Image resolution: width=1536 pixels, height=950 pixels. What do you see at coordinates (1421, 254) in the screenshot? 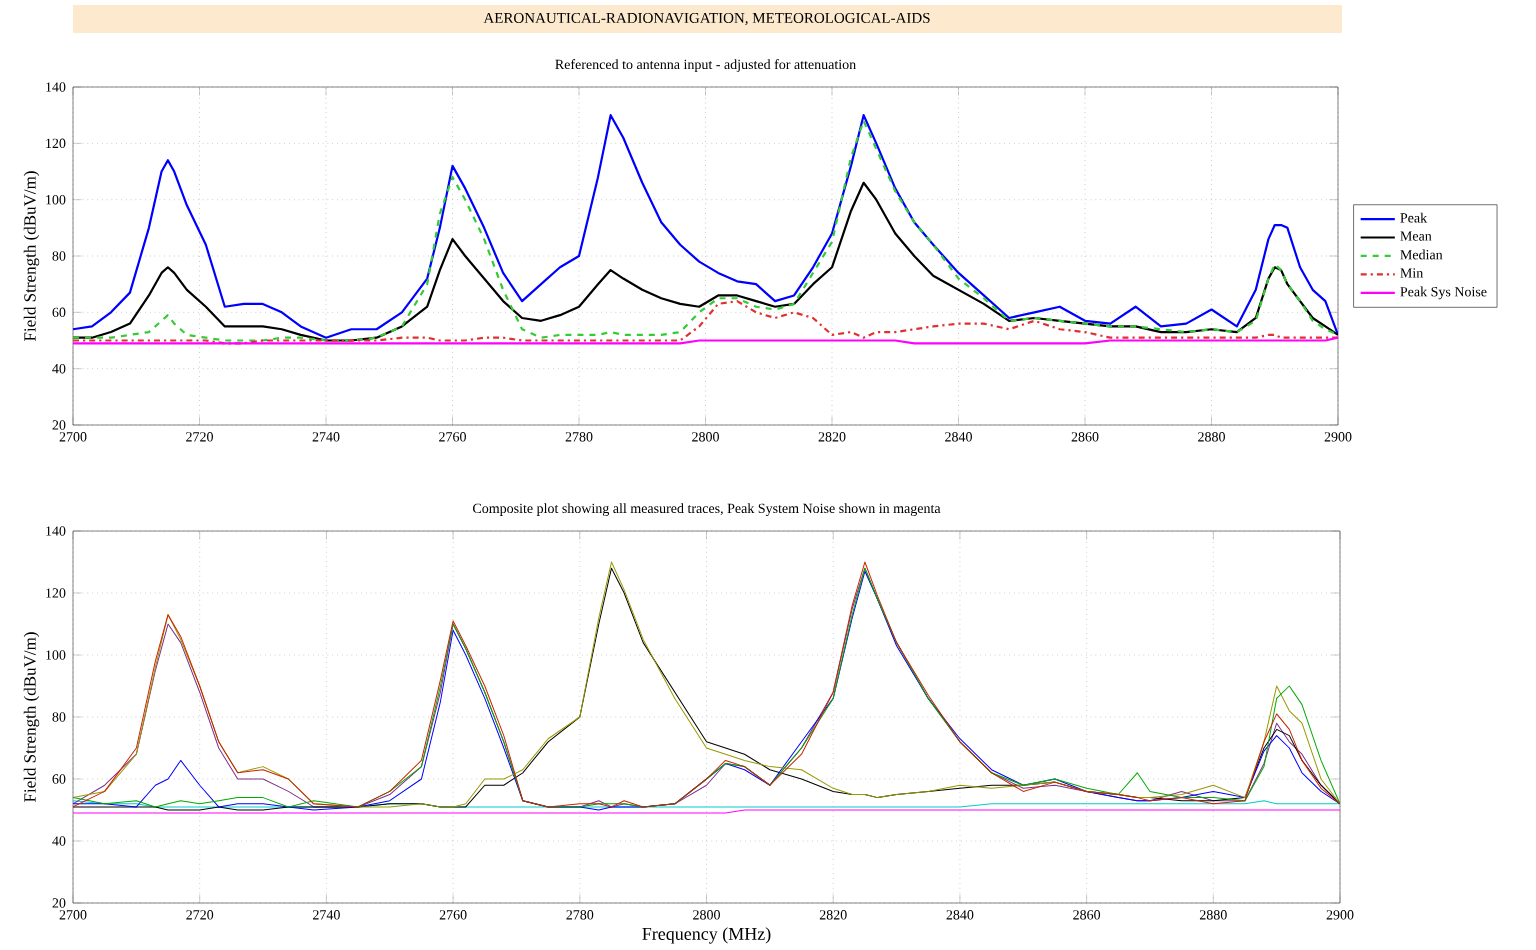
I see `legend-label: Median` at bounding box center [1421, 254].